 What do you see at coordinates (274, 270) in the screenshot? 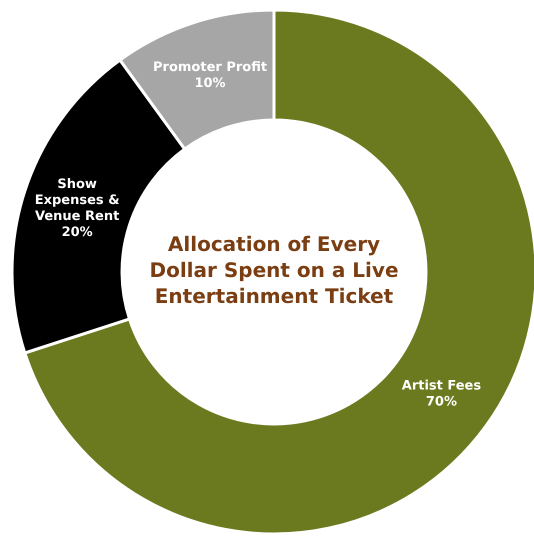
I see `text: Allocation of Every Dollar Spent on a Live Entertainment Ticket` at bounding box center [274, 270].